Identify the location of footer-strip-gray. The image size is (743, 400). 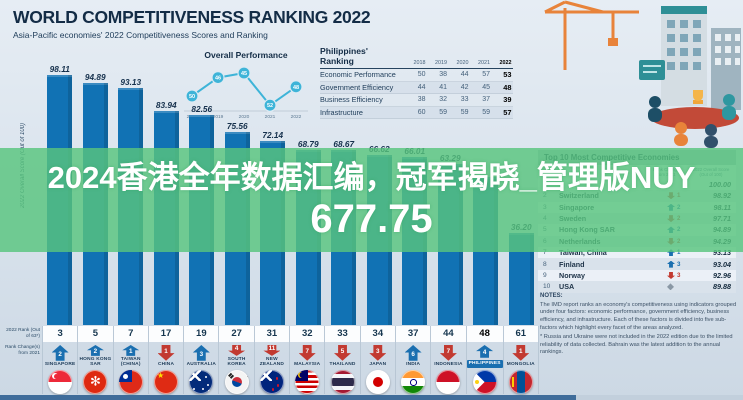
(659, 397).